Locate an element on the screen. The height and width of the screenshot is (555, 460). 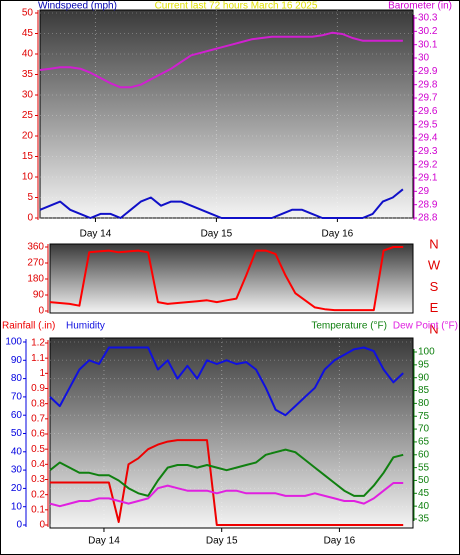
y2-tick-label: 95 is located at coordinates (424, 364).